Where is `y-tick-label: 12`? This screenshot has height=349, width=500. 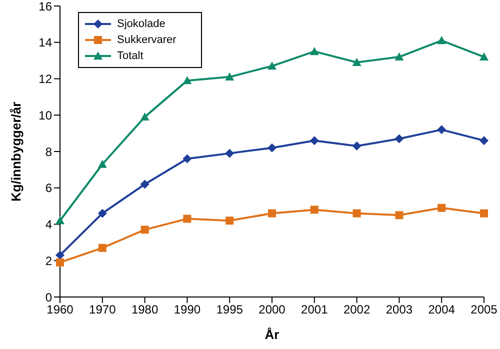
y-tick-label: 12 is located at coordinates (45, 79).